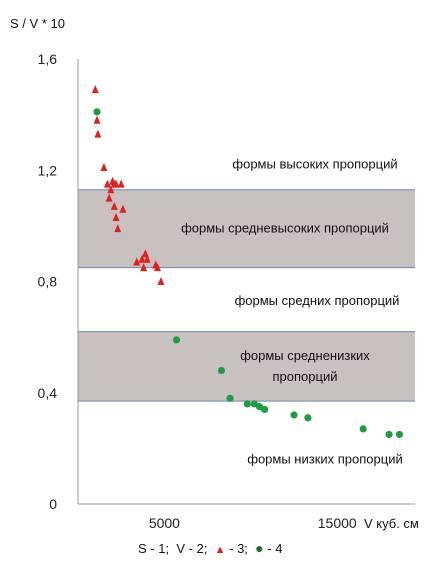  Describe the element at coordinates (259, 548) in the screenshot. I see `circle-marker-icon: ●` at that location.